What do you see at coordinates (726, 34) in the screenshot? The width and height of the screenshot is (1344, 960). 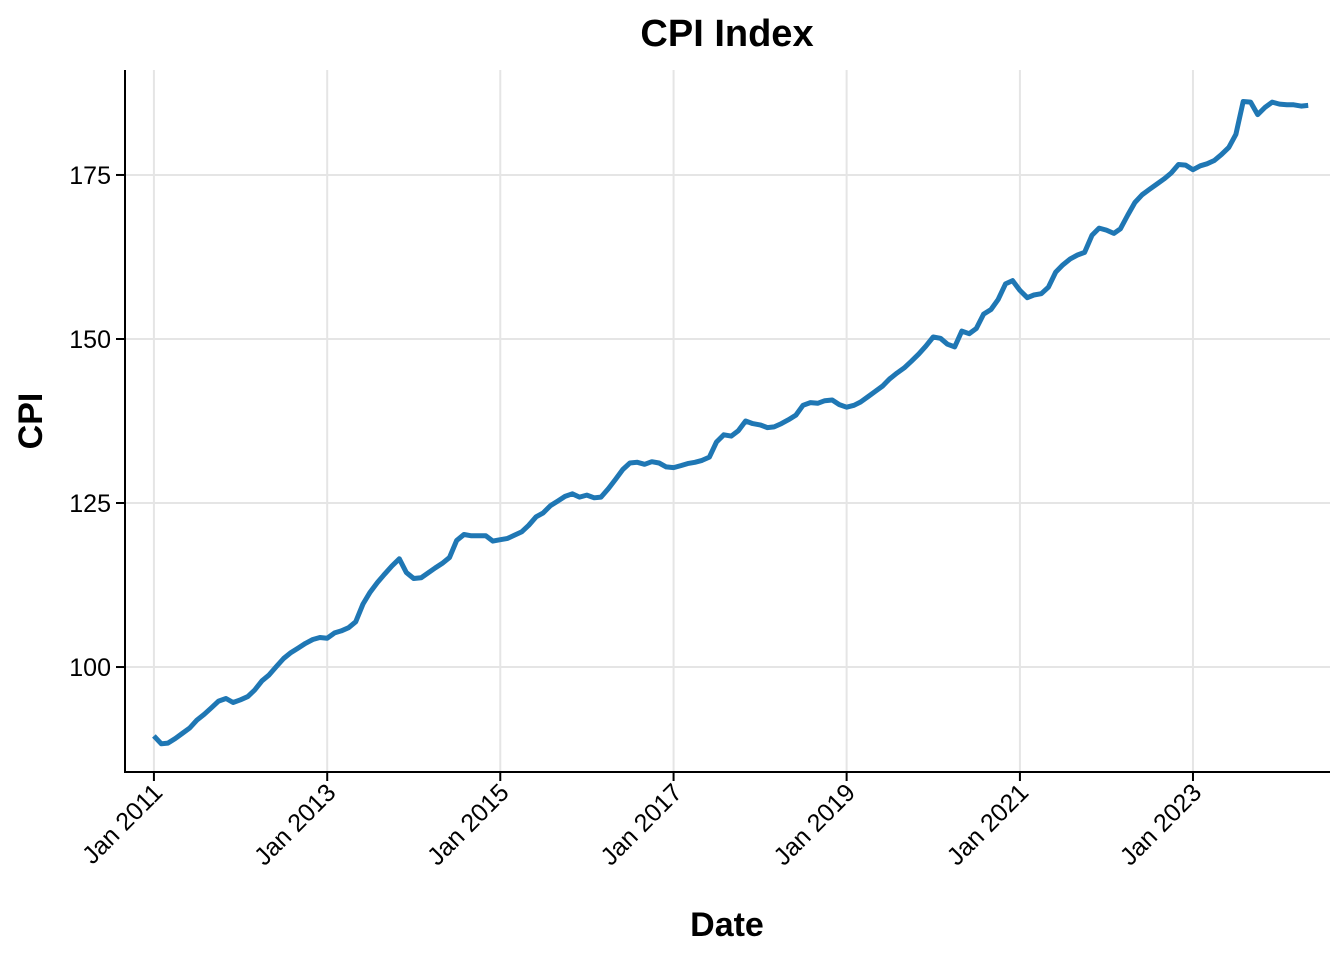 I see `chart-title: CPI Index` at bounding box center [726, 34].